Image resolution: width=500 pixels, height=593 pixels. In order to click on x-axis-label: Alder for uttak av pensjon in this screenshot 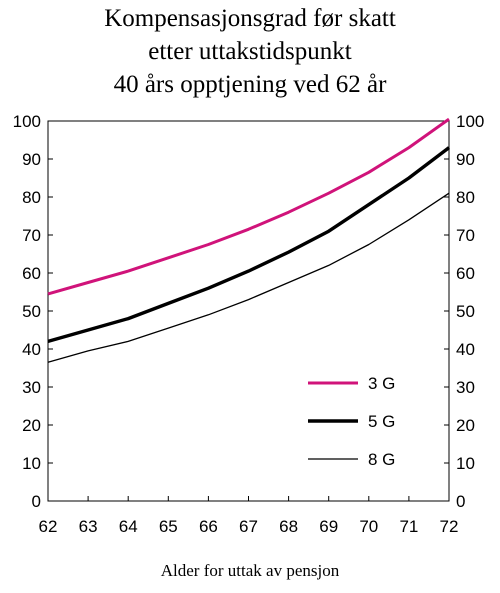, I will do `click(250, 570)`.